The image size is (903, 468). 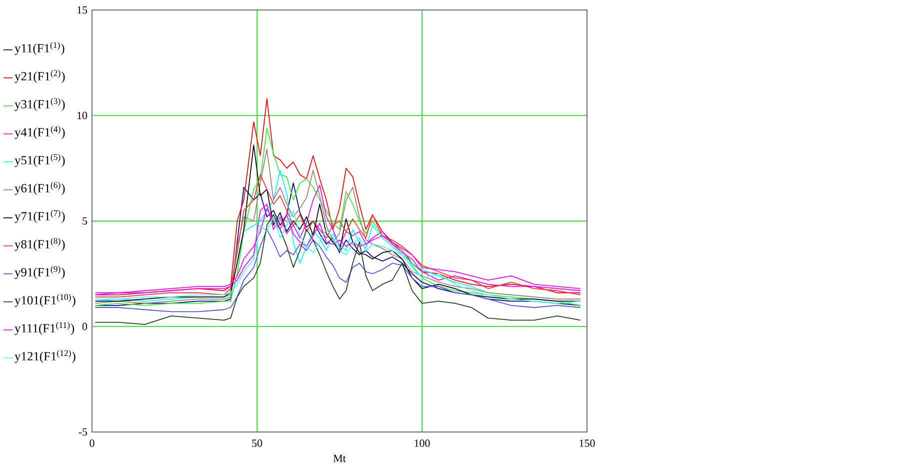 I want to click on y-tick-label: 5, so click(x=85, y=221).